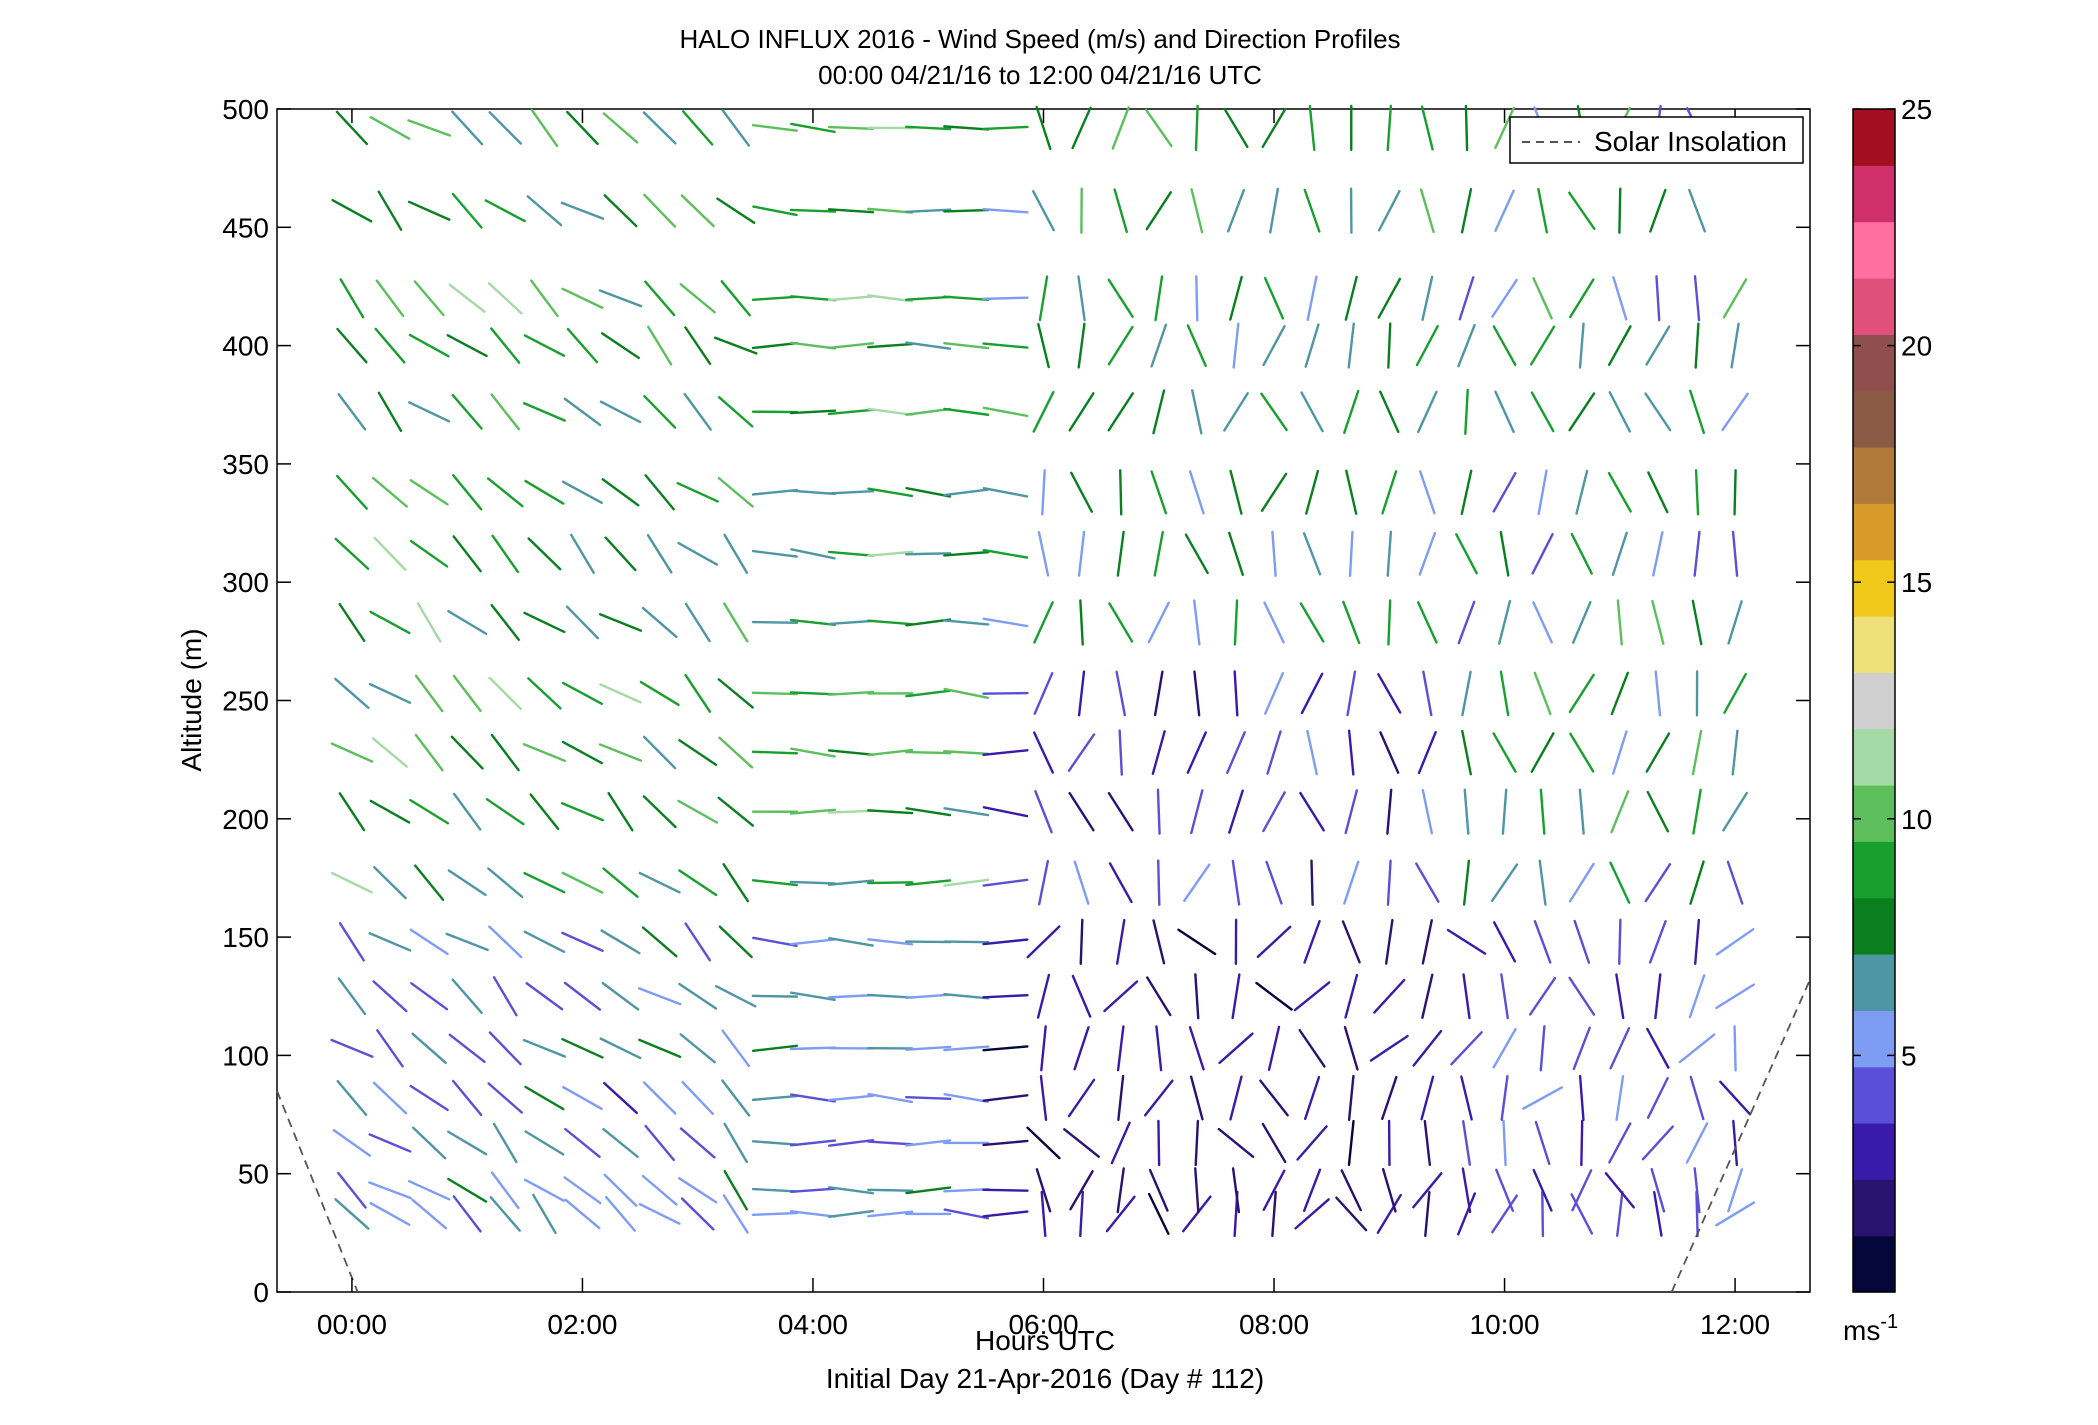  I want to click on y-tick-label: 200, so click(245, 819).